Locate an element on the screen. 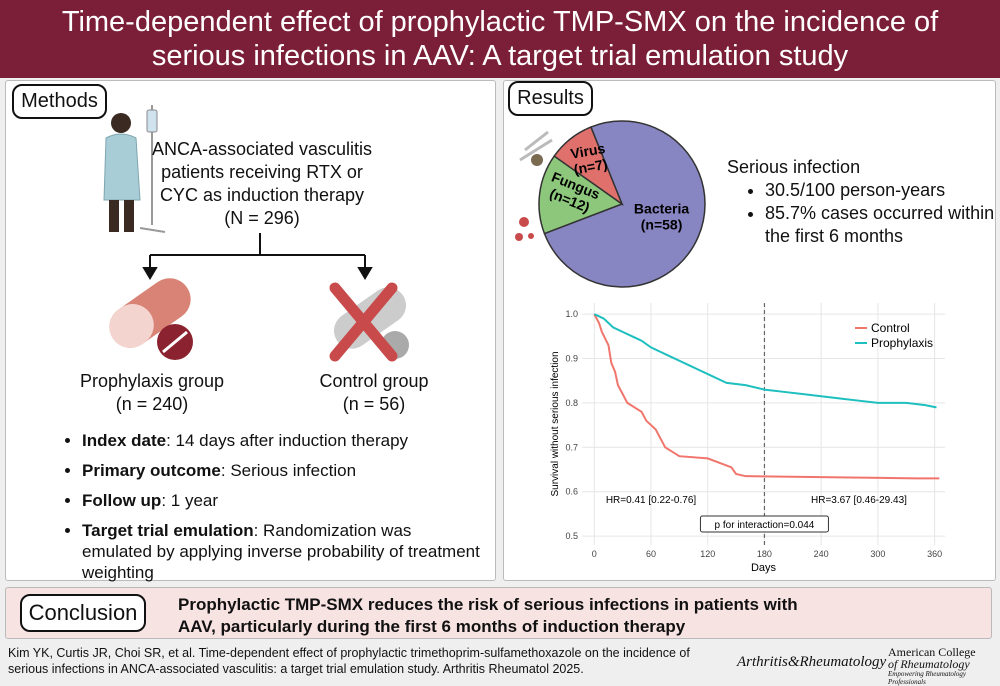 This screenshot has width=1000, height=686. conclusion-panel is located at coordinates (498, 613).